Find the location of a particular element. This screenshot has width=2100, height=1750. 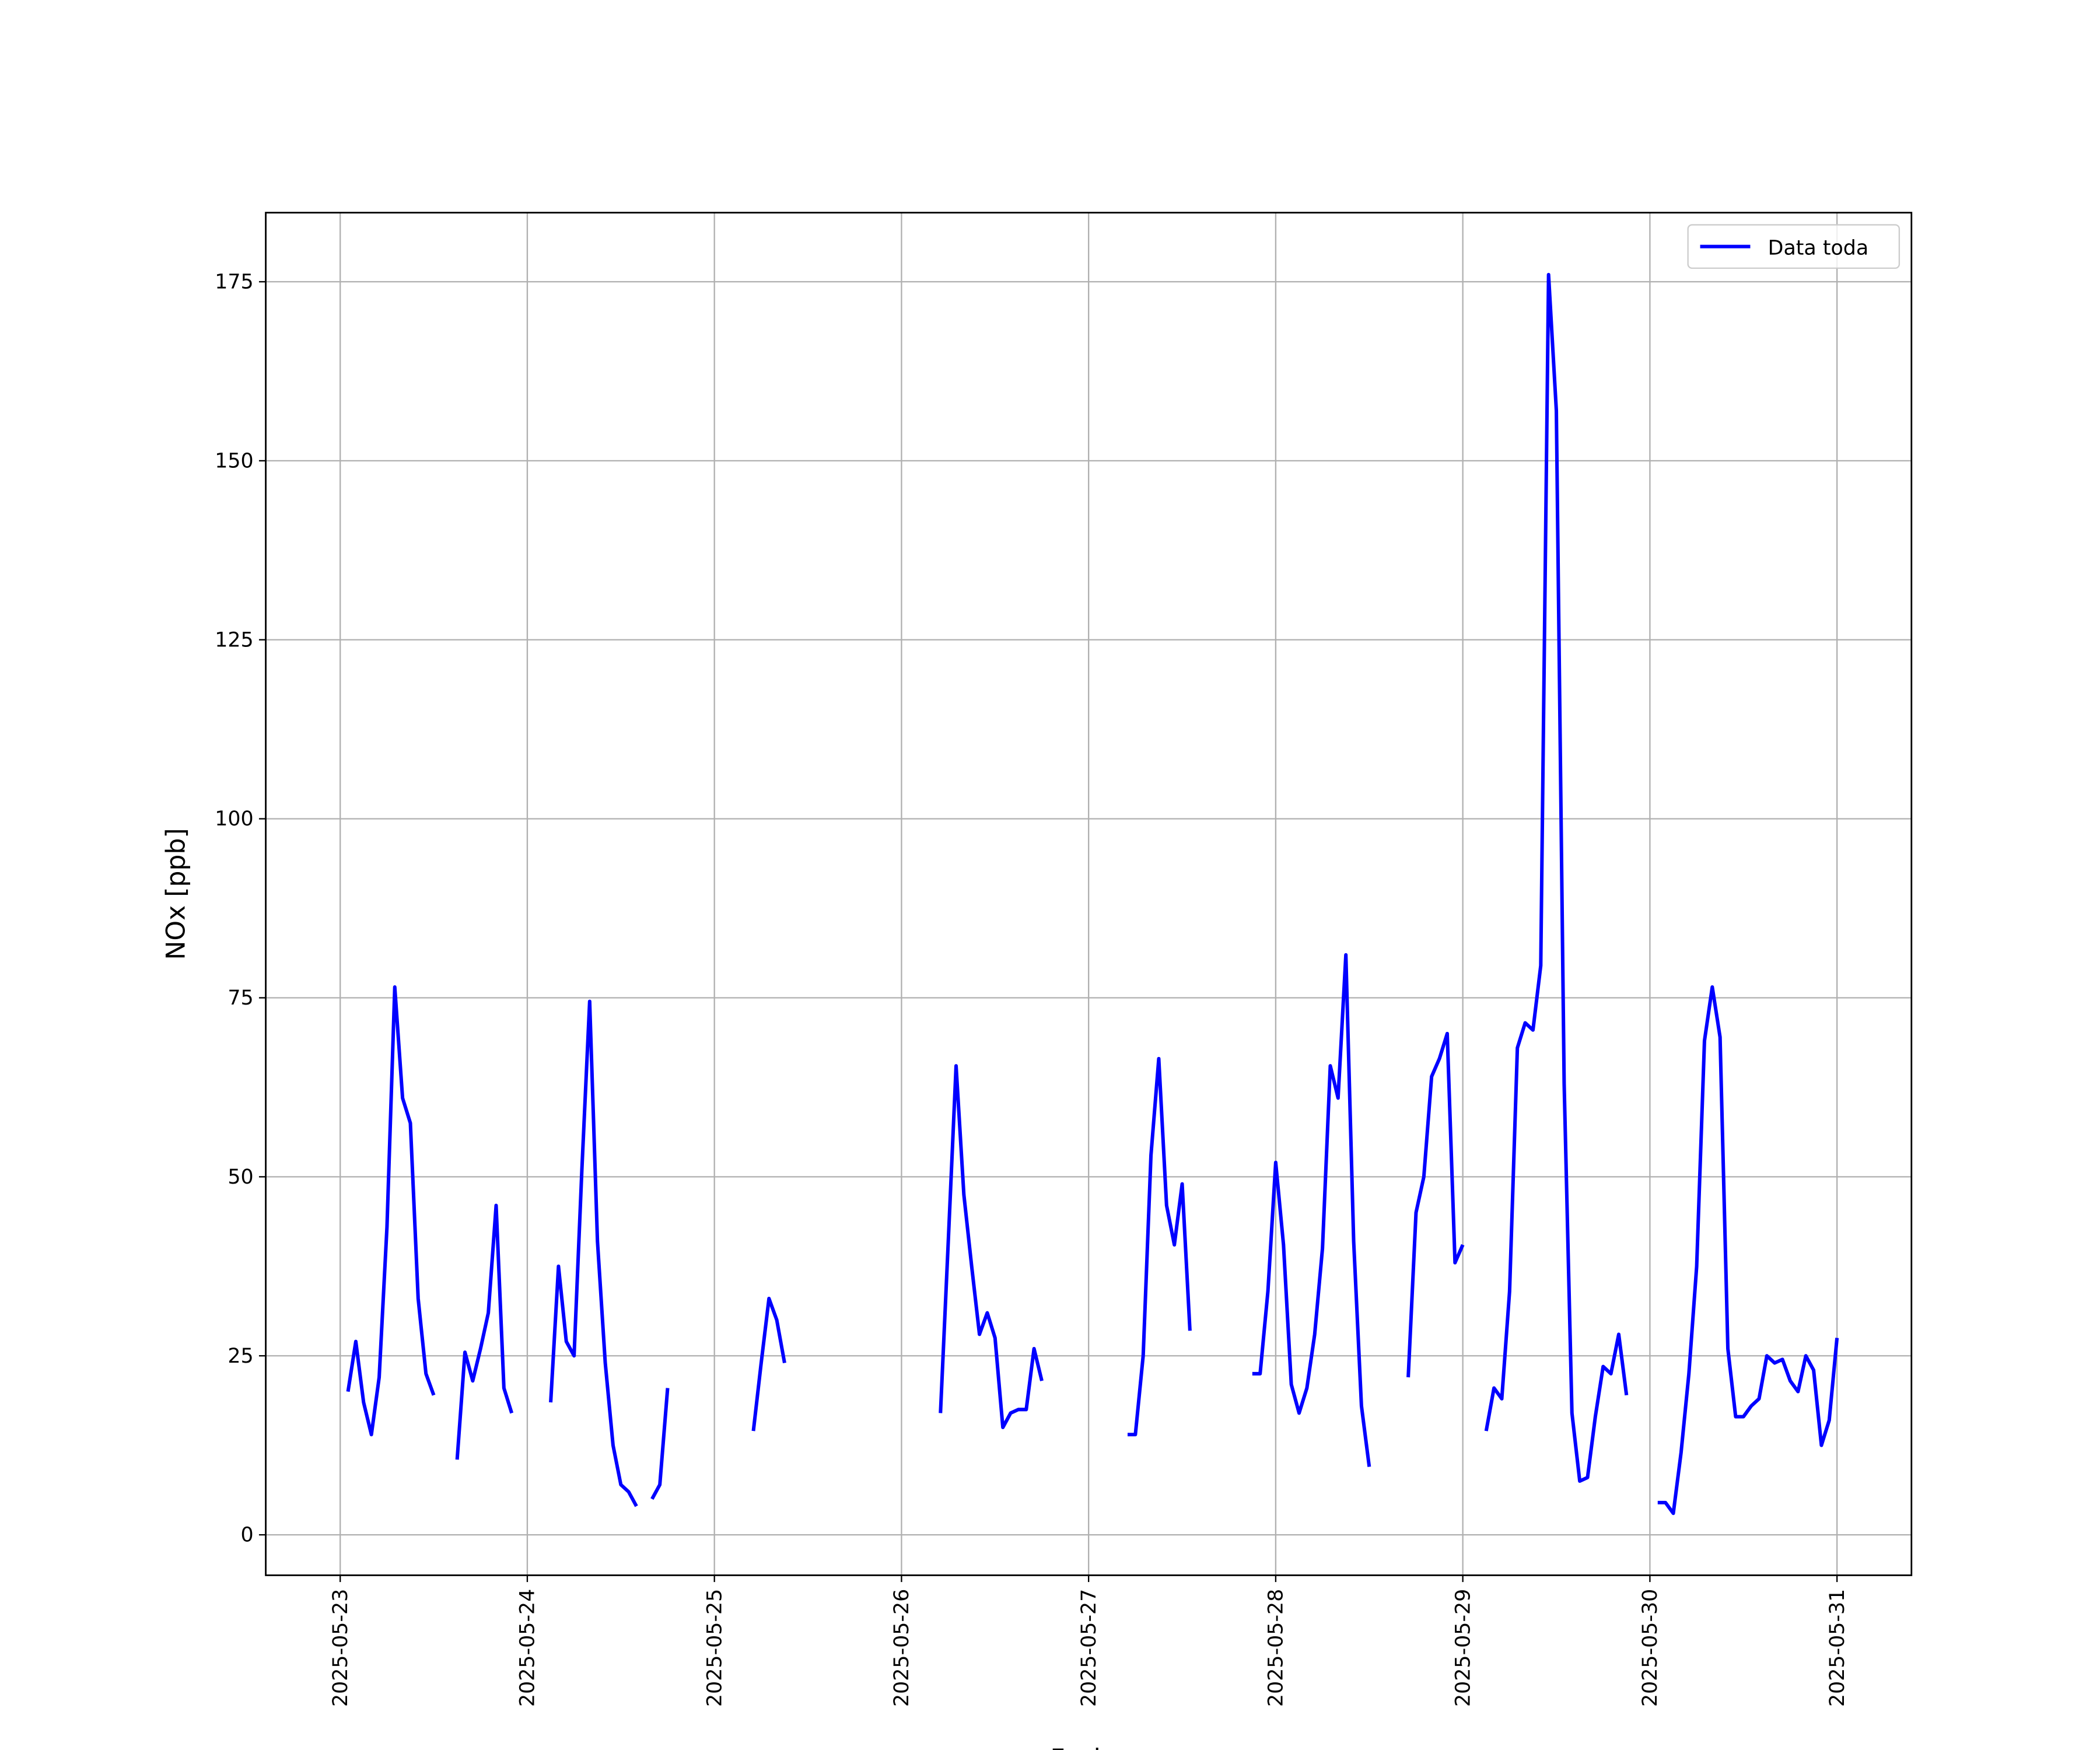

x-tick-label: 2025-05-23 is located at coordinates (340, 1648).